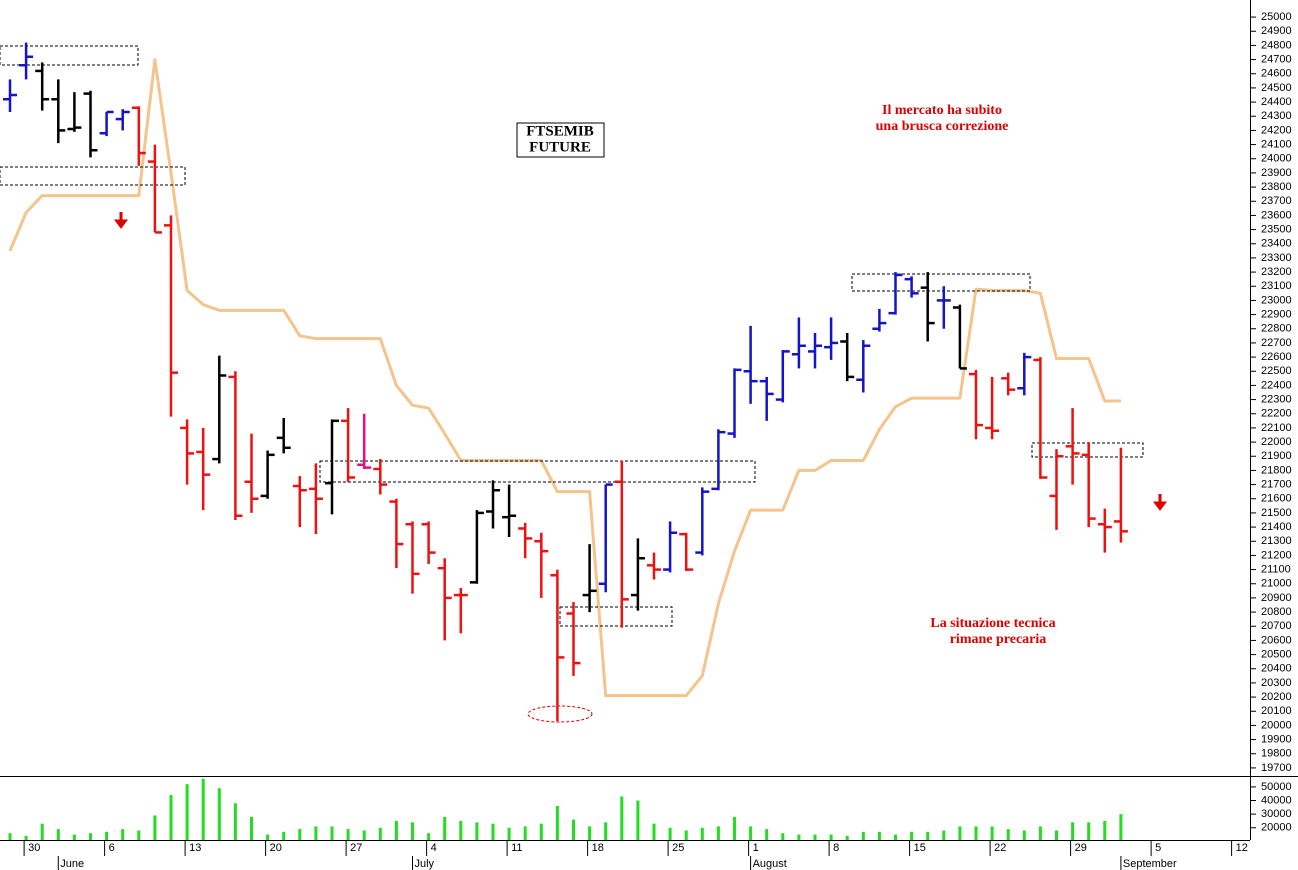 This screenshot has height=870, width=1298. I want to click on volume-tick-label: 30000, so click(1276, 814).